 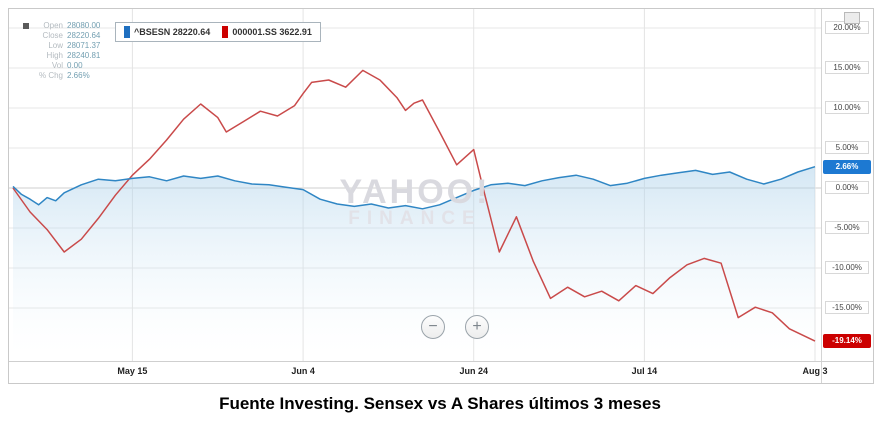 What do you see at coordinates (852, 18) in the screenshot?
I see `chart-toolbar-button` at bounding box center [852, 18].